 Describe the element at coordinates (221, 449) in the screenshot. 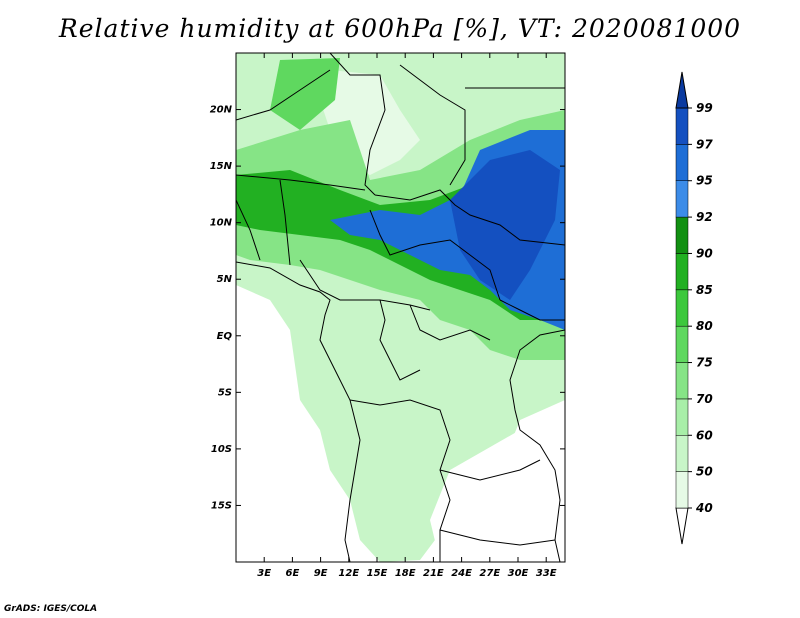

I see `lat-tick-label: 10S` at that location.